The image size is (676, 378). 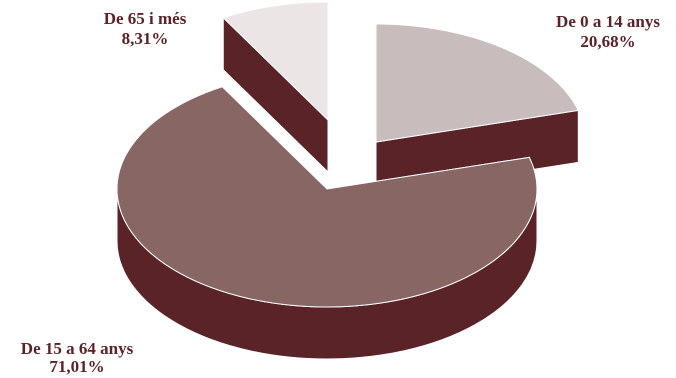 I want to click on label-15-64-value: 71,01%, so click(x=76, y=366).